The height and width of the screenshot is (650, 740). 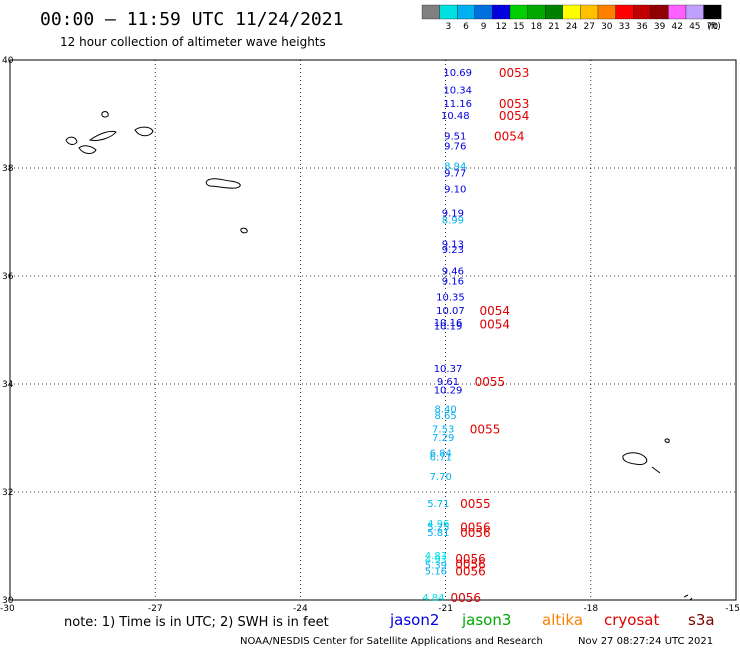 What do you see at coordinates (453, 281) in the screenshot?
I see `swh-value: 9.16` at bounding box center [453, 281].